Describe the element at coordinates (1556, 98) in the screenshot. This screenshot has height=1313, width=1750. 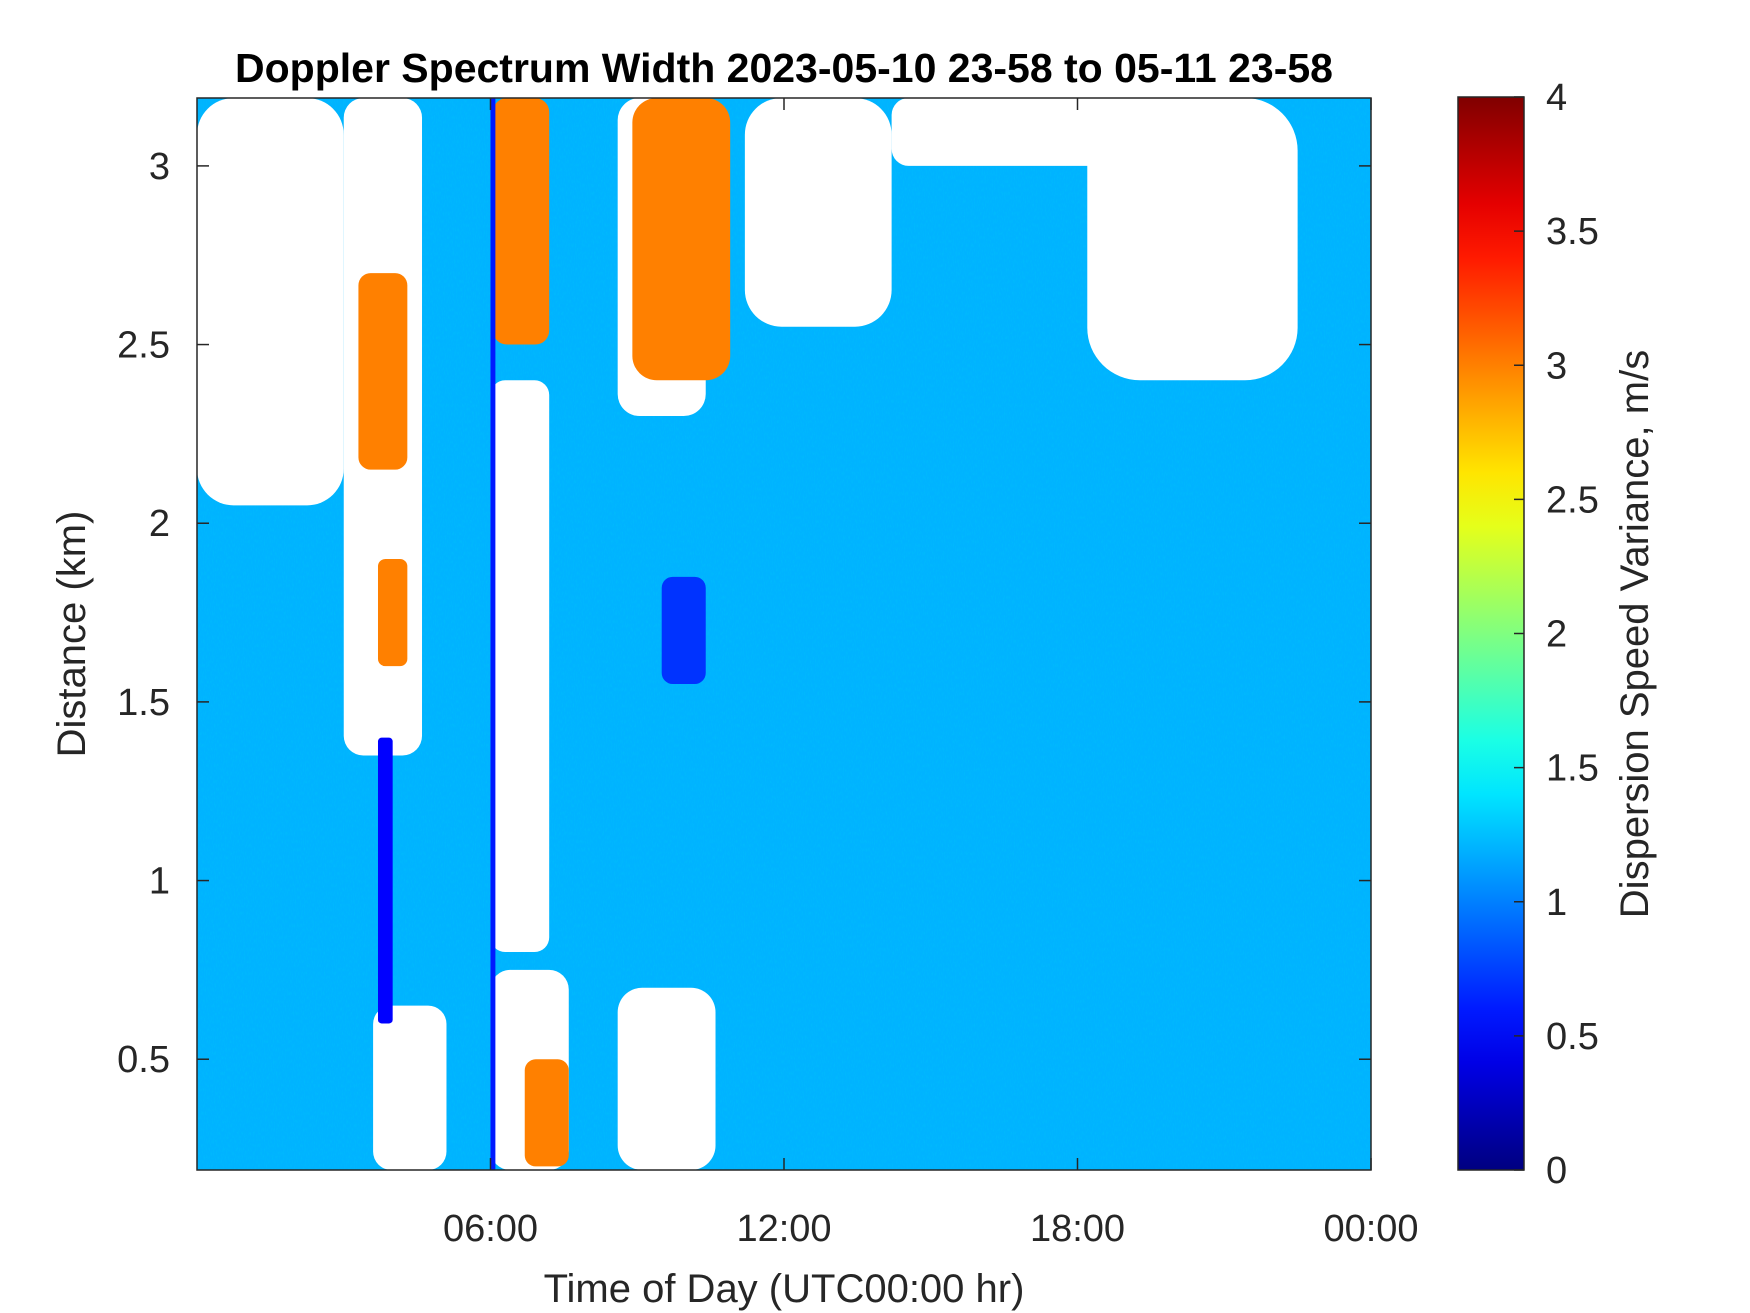
I see `colorbar-tick-label: 4` at that location.